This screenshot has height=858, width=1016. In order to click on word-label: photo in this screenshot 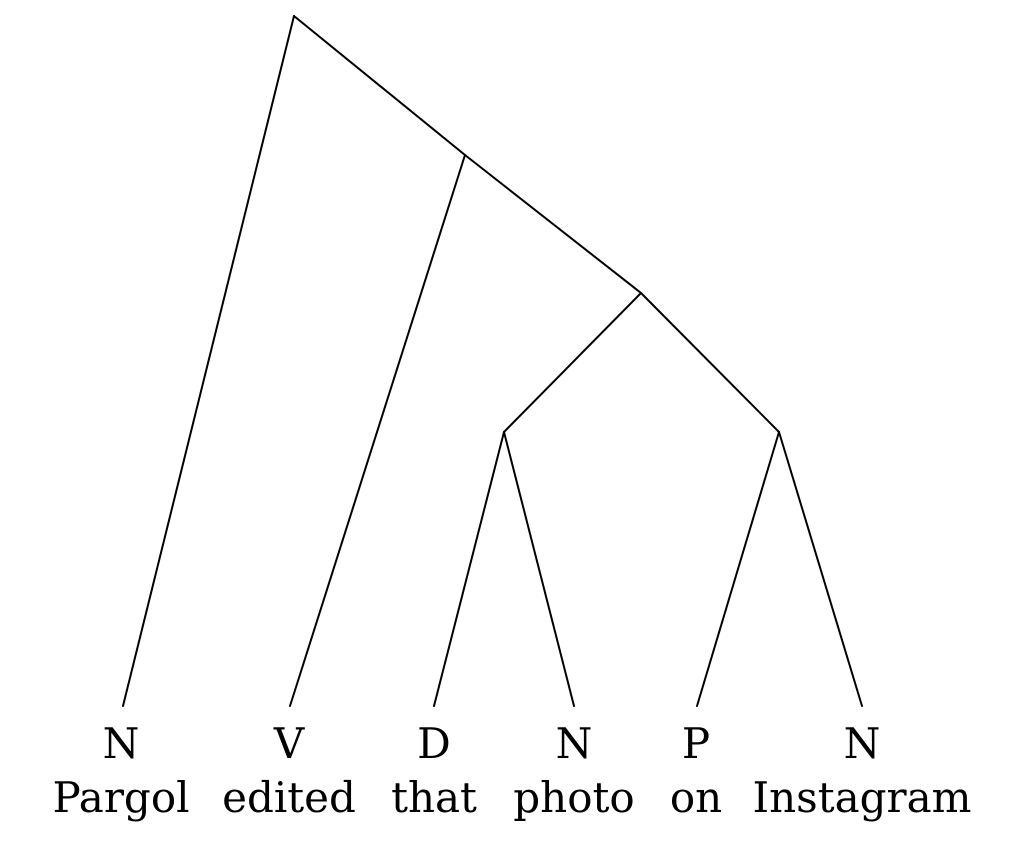, I will do `click(573, 797)`.